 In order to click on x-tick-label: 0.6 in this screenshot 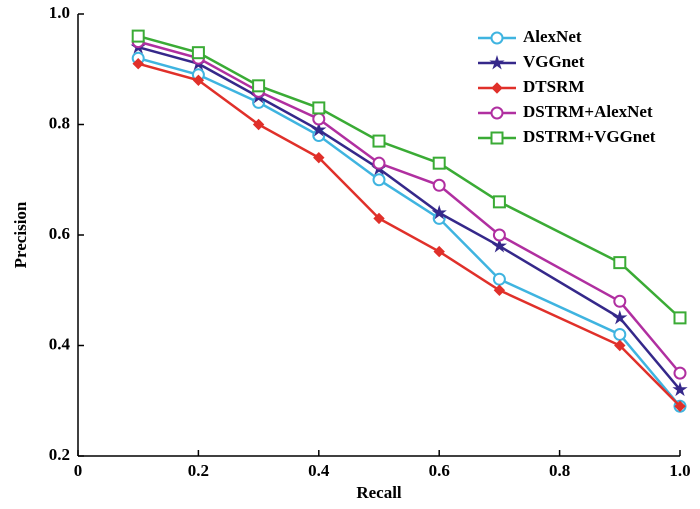, I will do `click(439, 470)`.